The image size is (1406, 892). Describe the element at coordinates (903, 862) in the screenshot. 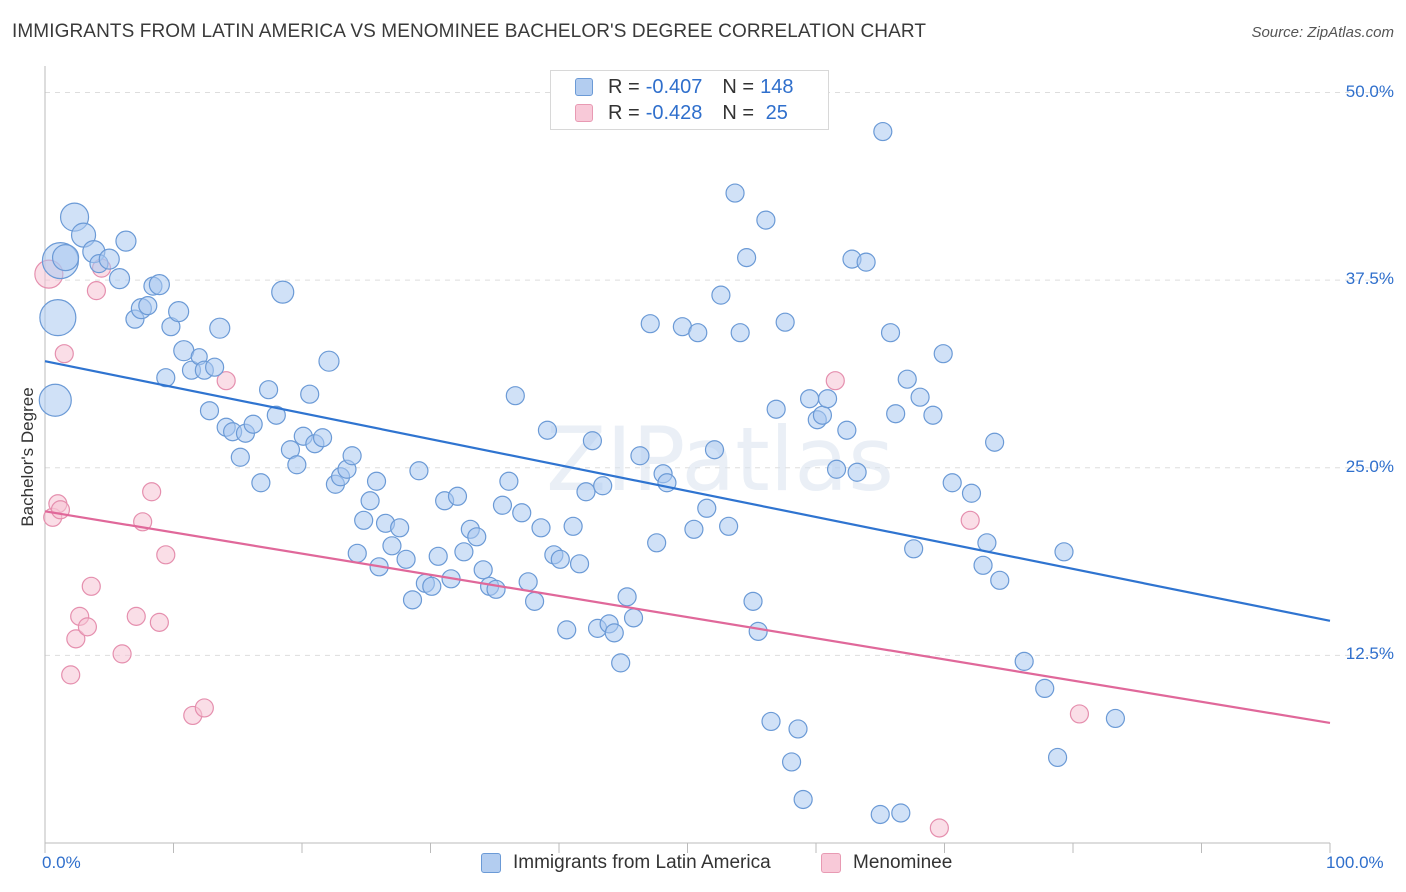

I see `series-label-menominee: Menominee` at that location.